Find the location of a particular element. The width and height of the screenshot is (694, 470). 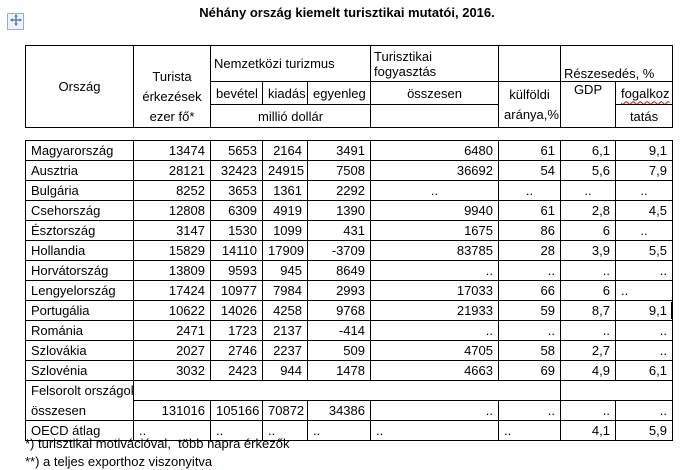

table-cell: 5653 is located at coordinates (236, 150).